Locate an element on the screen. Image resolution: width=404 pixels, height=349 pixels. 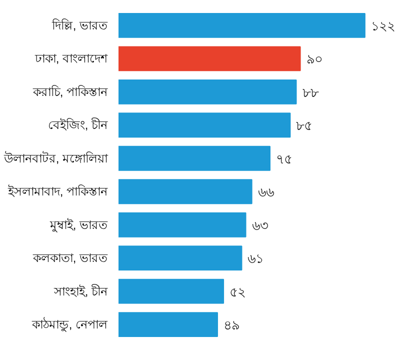
y-tick-label: দিল্লি, ভারত is located at coordinates (79, 25).